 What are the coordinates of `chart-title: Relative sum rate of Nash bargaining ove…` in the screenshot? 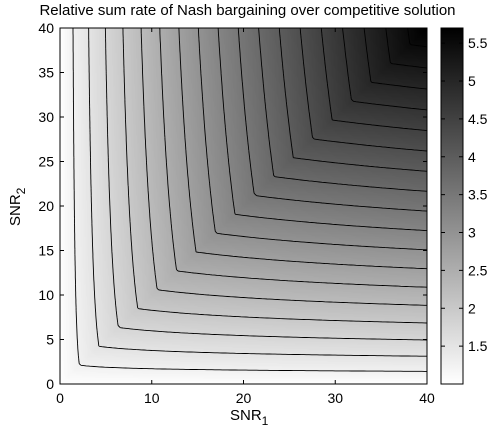 It's located at (247, 10).